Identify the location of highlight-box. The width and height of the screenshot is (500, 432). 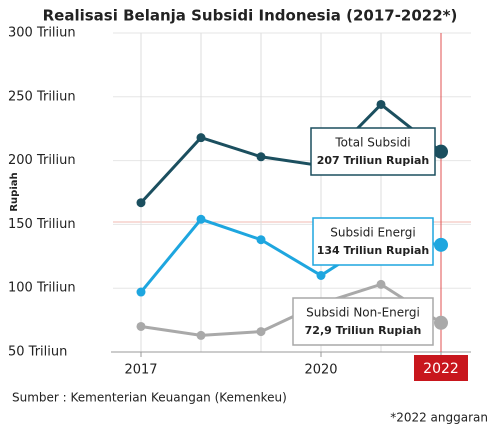
(441, 368).